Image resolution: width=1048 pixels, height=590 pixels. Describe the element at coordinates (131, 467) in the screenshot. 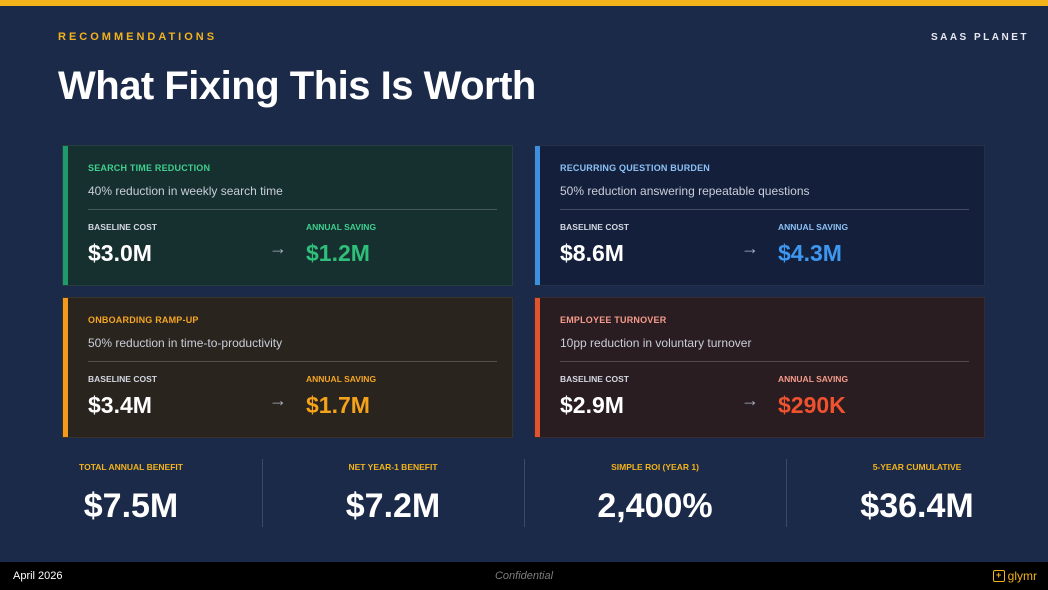

I see `stat-label: TOTAL ANNUAL BENEFIT` at that location.